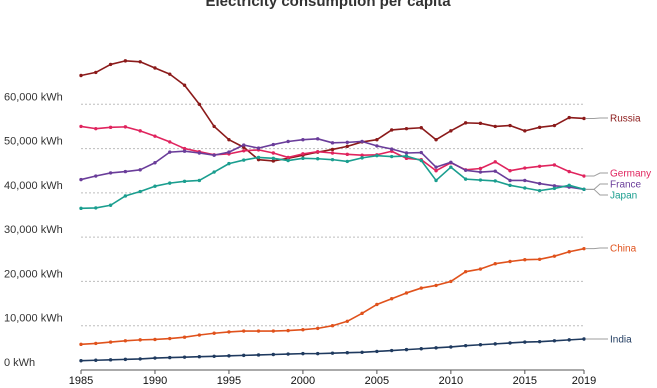  Describe the element at coordinates (332, 378) in the screenshot. I see `x-axis: 1985 1990 1995 2000 2005 2010 2015 2019` at that location.